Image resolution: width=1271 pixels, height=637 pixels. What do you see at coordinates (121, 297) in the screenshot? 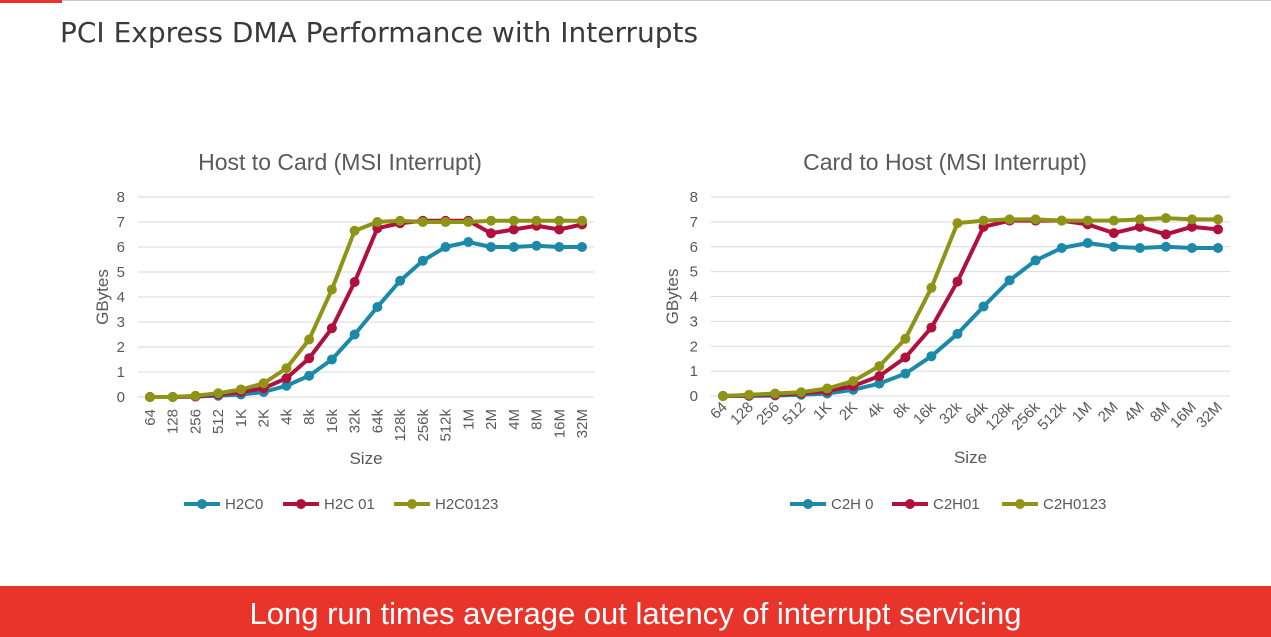
I see `y-tick-label: 4` at bounding box center [121, 297].